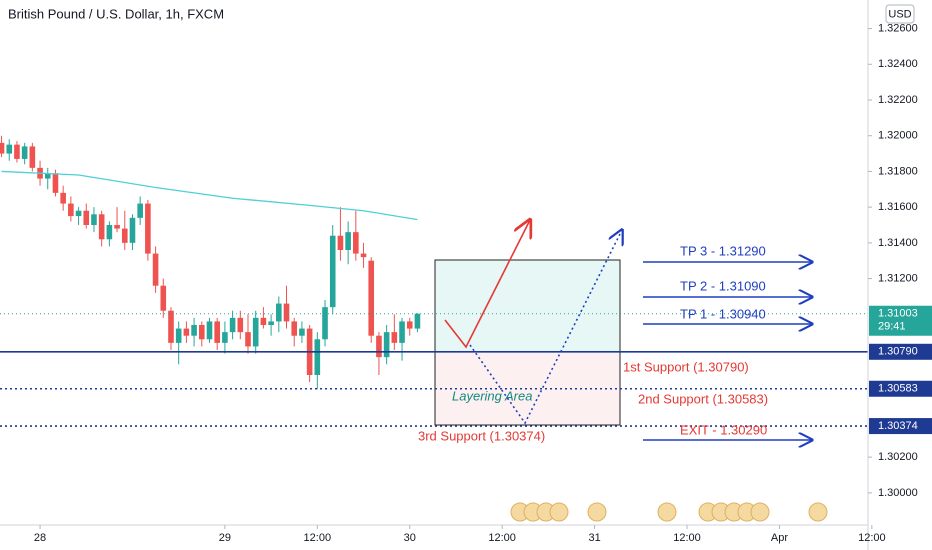  I want to click on x-tick-label: Apr, so click(779, 538).